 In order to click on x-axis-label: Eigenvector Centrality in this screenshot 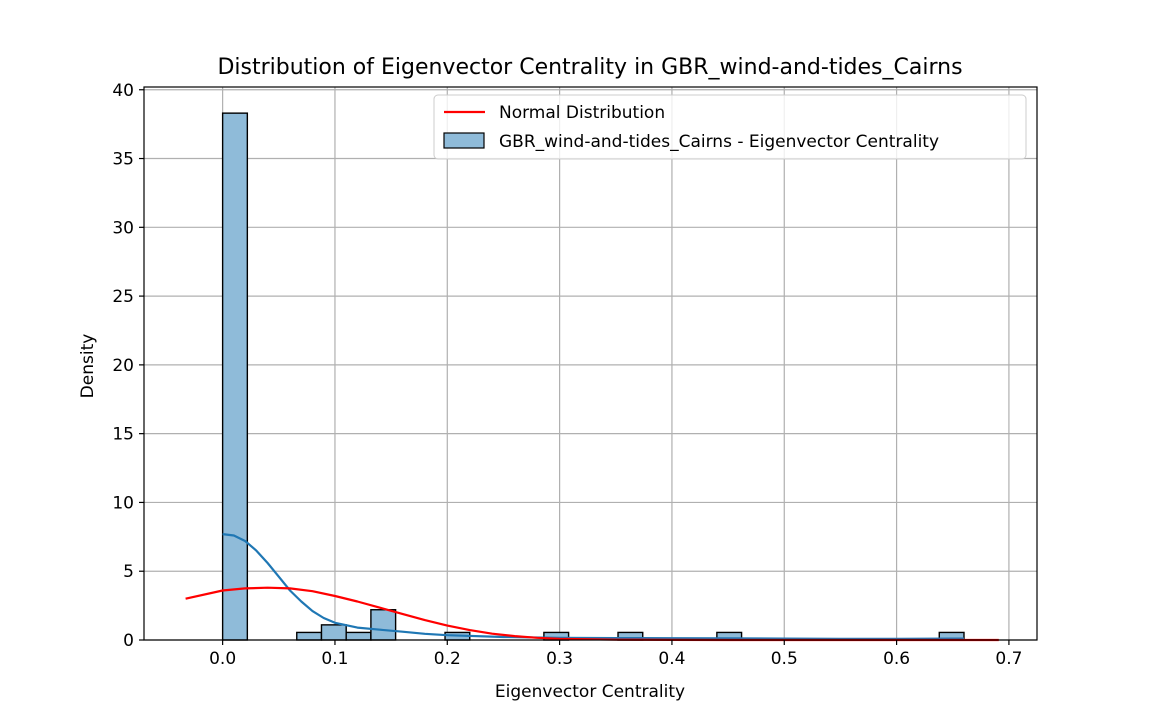, I will do `click(590, 692)`.